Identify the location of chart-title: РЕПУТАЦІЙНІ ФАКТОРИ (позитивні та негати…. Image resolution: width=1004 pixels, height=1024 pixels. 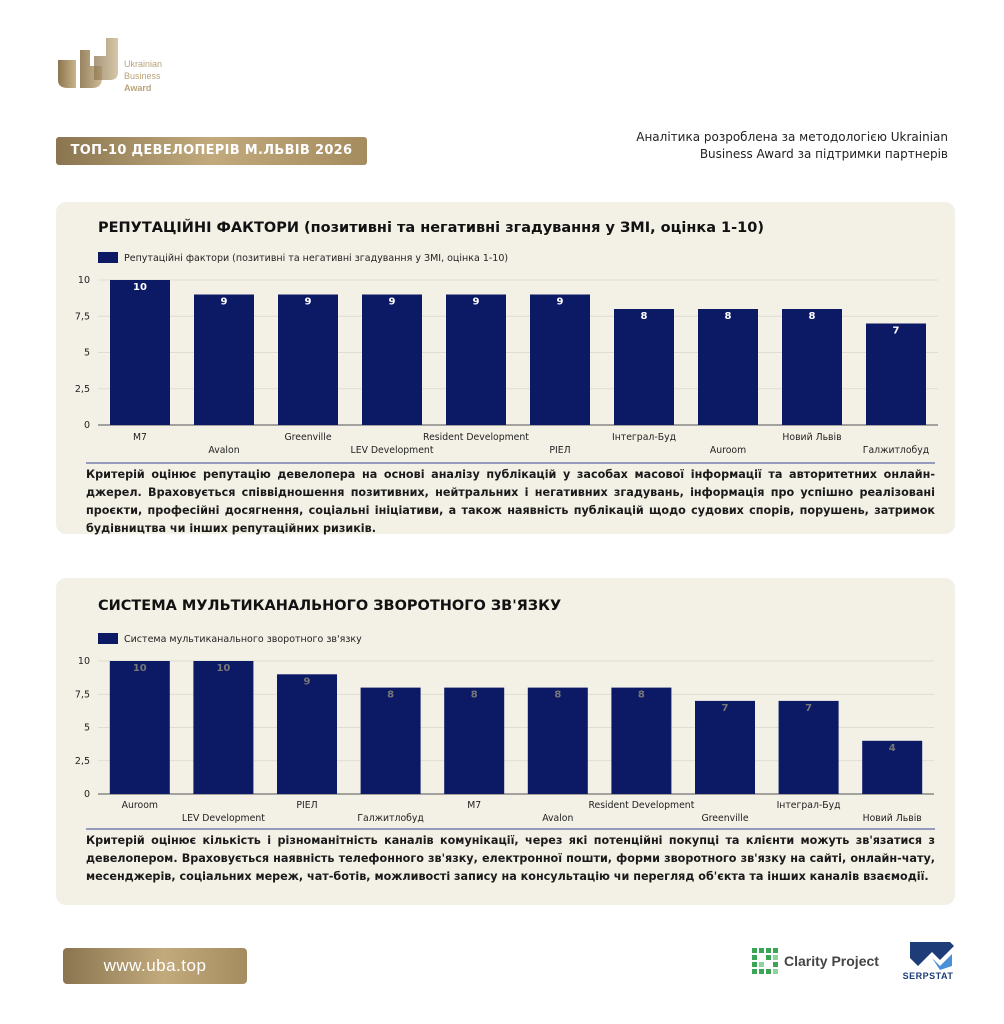
(431, 228).